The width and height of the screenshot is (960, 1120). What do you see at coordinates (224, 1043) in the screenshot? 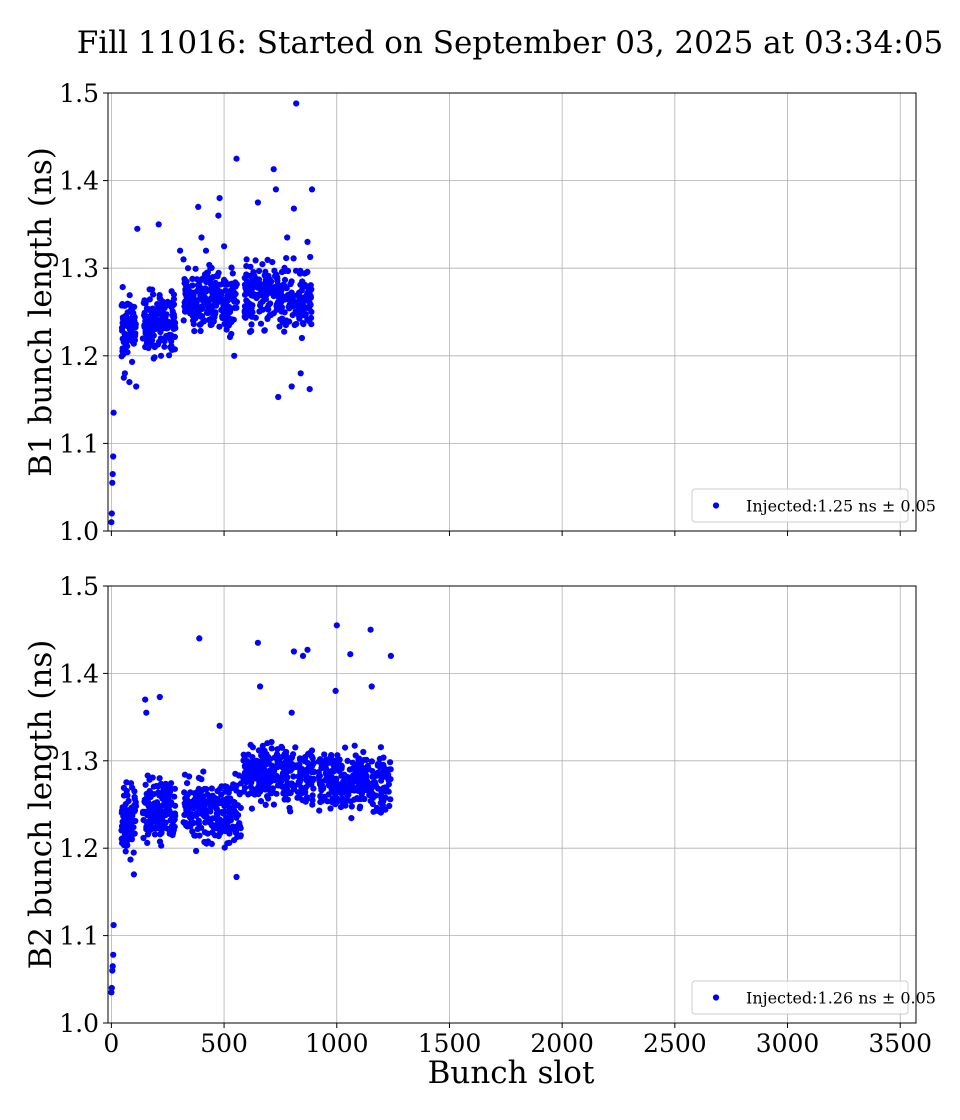
I see `x-tick-label: 500` at bounding box center [224, 1043].